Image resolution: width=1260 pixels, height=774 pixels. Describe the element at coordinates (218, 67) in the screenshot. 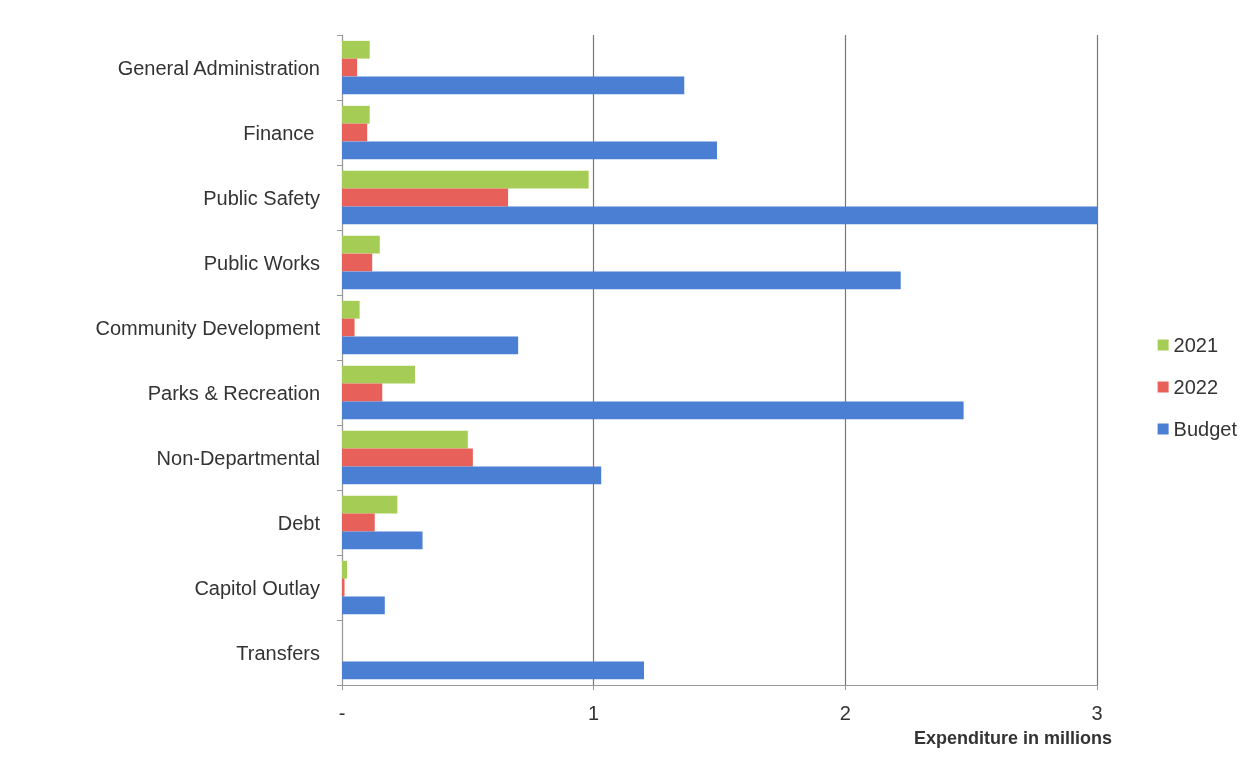

I see `y-tick-label: General Administration` at that location.